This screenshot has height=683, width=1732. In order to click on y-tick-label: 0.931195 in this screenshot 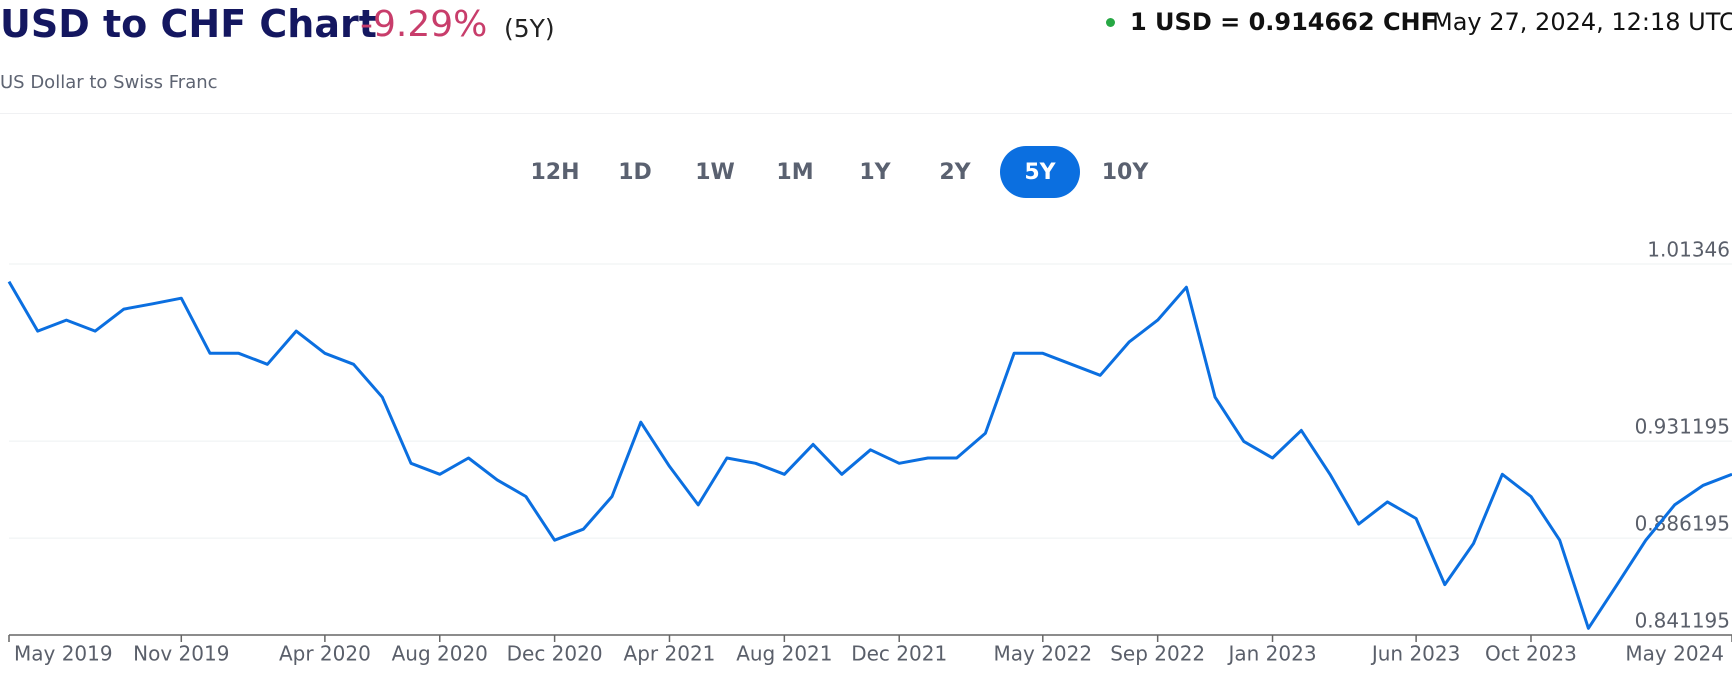, I will do `click(1682, 427)`.